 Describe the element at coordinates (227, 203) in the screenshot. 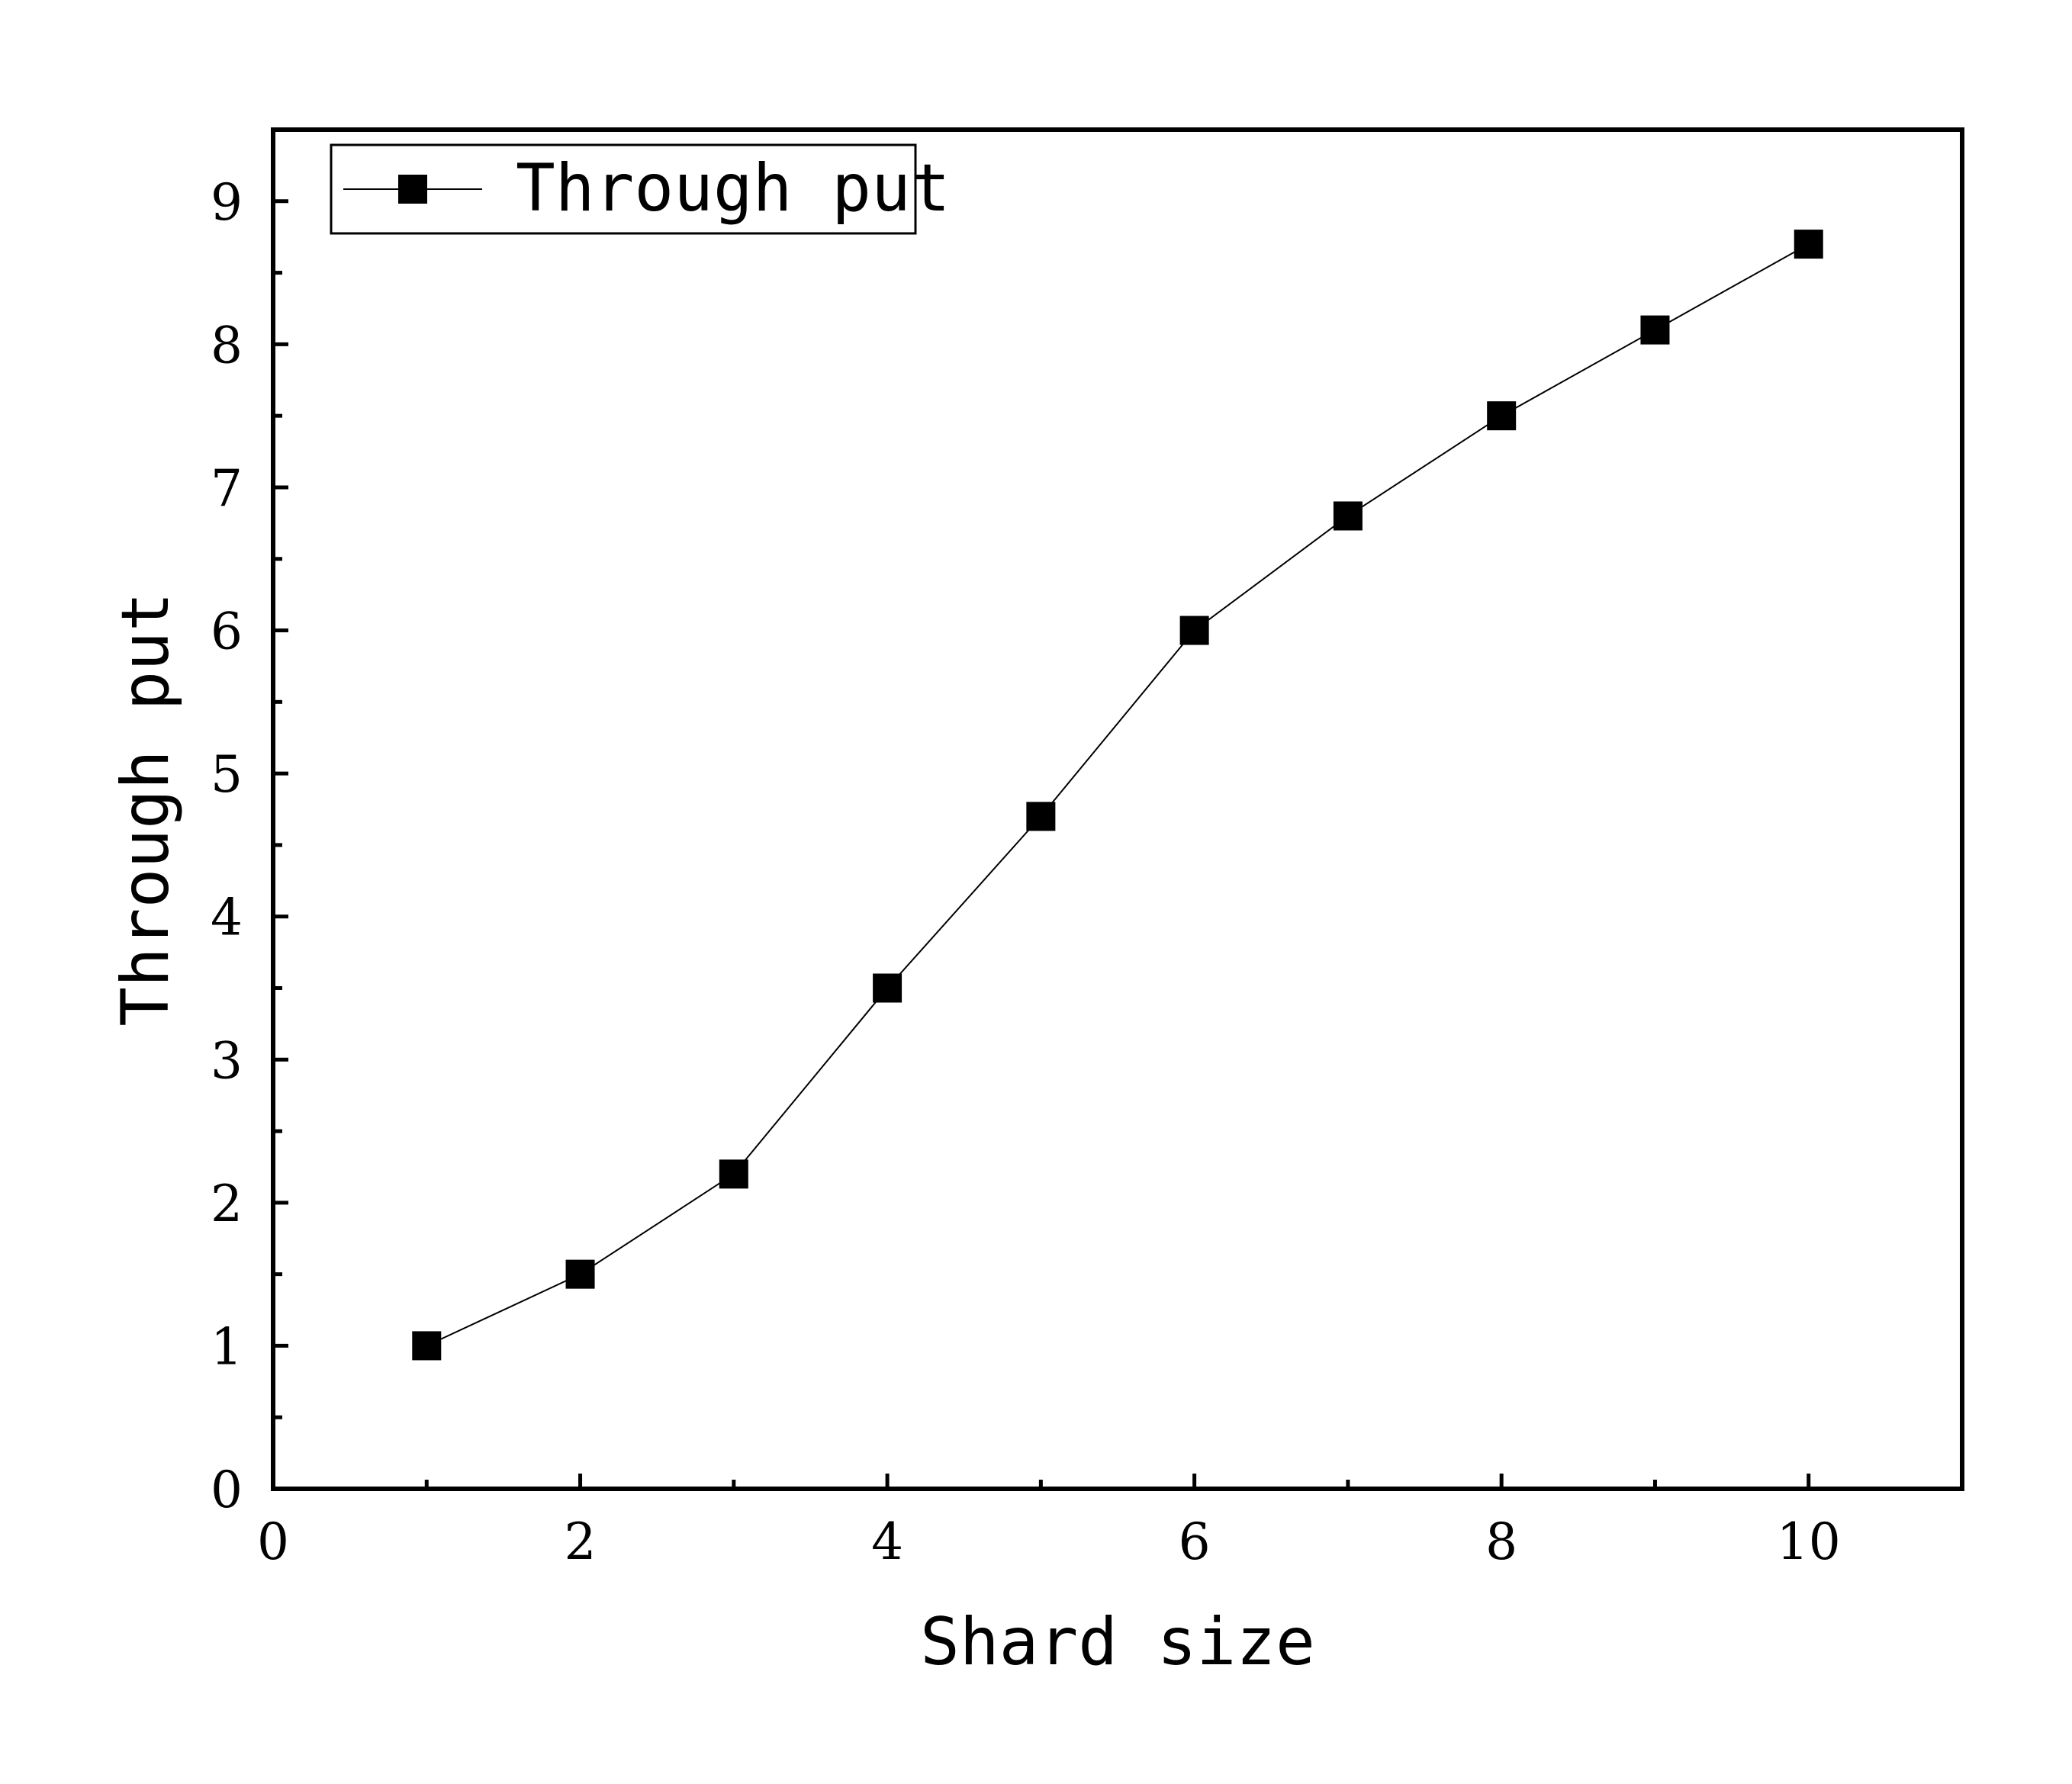

I see `y-tick-label: 9` at that location.